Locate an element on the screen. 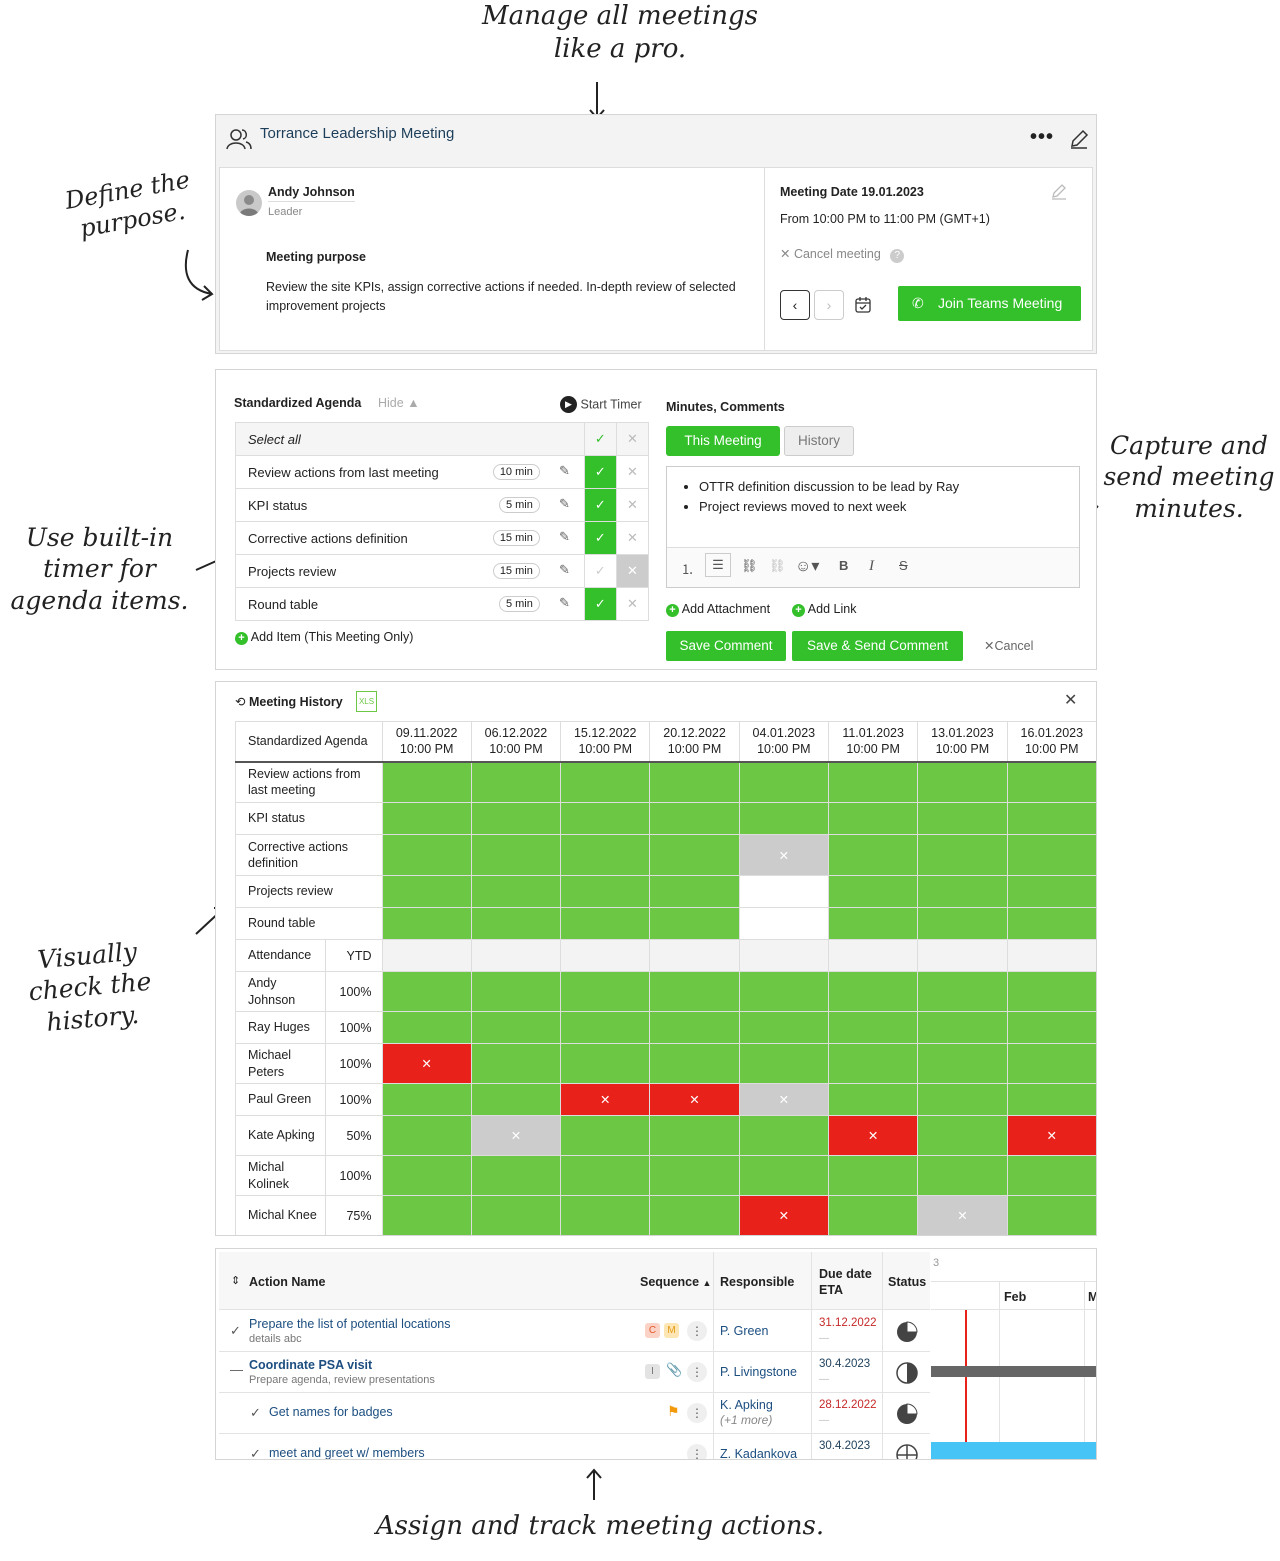  leader-name: Andy Johnson is located at coordinates (311, 193).